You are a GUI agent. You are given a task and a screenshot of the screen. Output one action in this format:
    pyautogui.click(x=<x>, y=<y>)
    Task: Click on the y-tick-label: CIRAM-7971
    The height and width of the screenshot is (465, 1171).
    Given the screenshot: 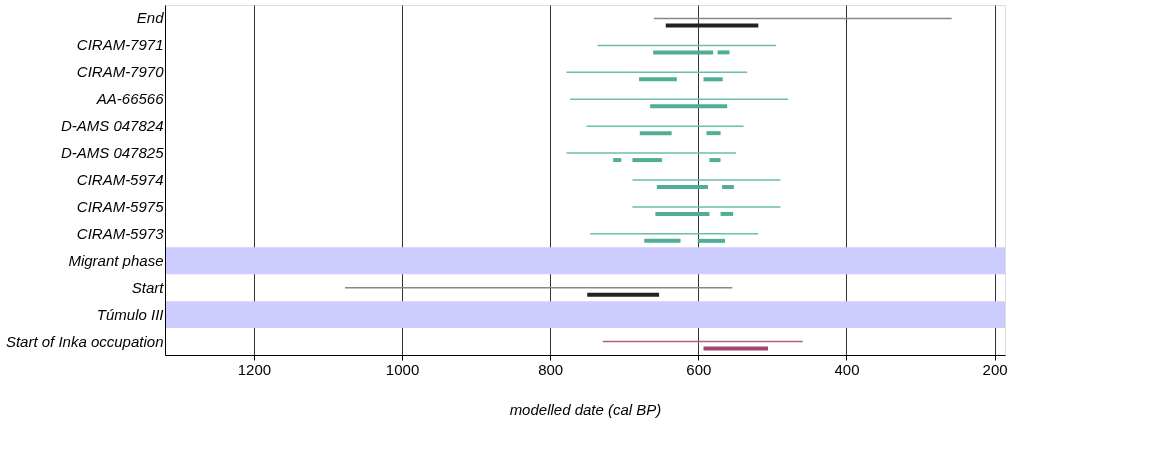 What is the action you would take?
    pyautogui.click(x=120, y=45)
    